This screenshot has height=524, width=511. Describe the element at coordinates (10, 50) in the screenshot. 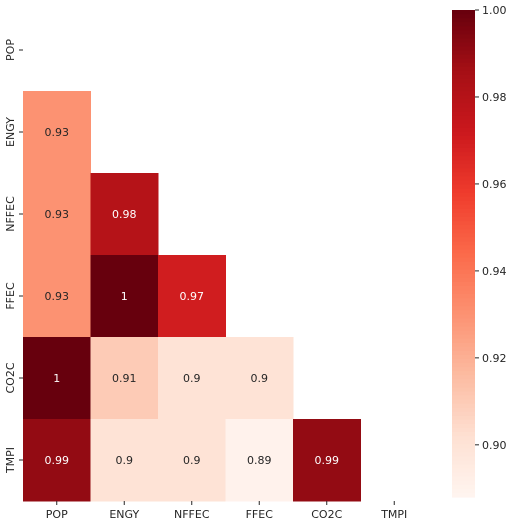

I see `y-tick-label: POP` at that location.